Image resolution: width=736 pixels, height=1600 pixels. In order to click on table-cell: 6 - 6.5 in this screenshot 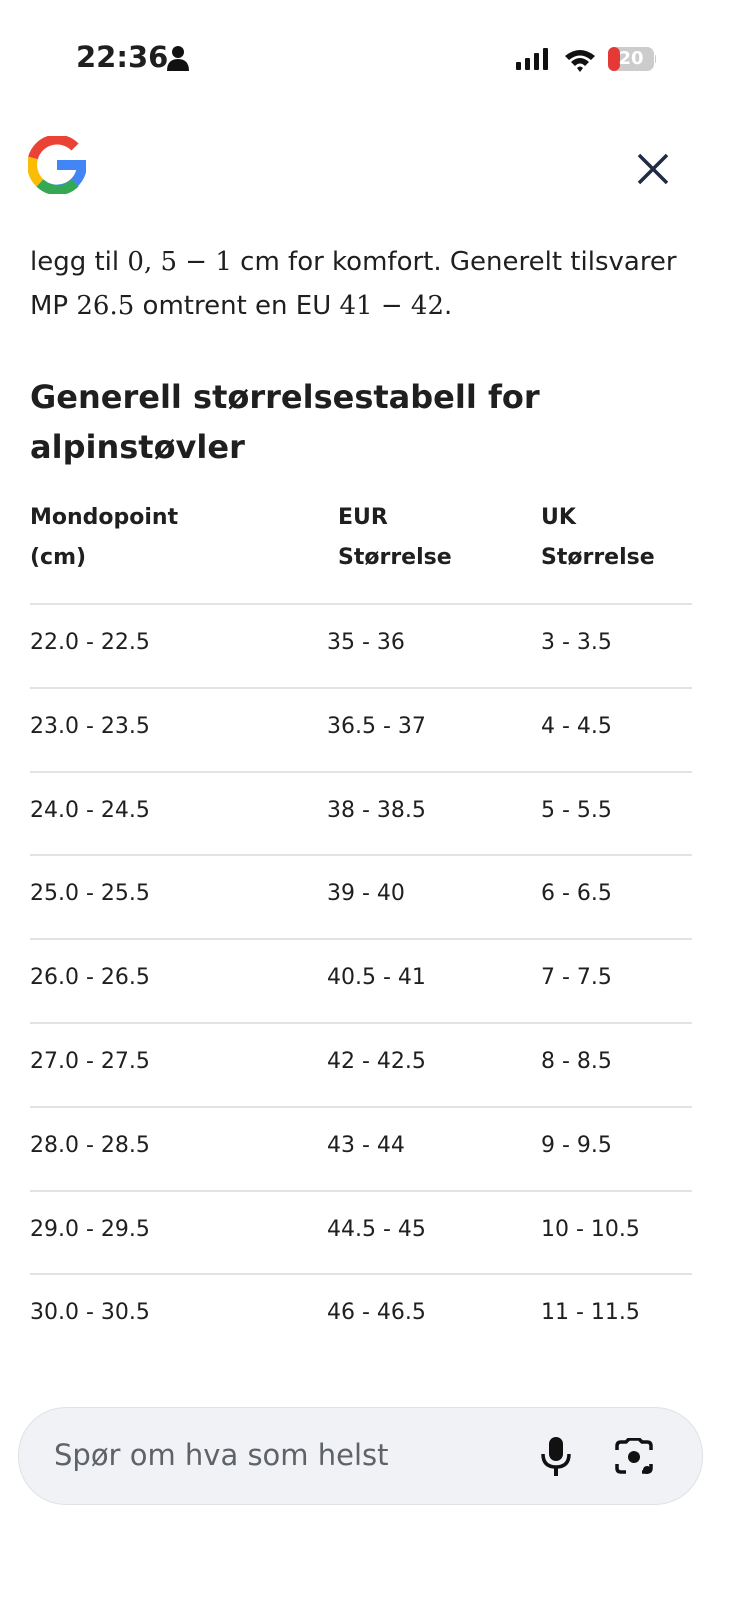, I will do `click(576, 894)`.